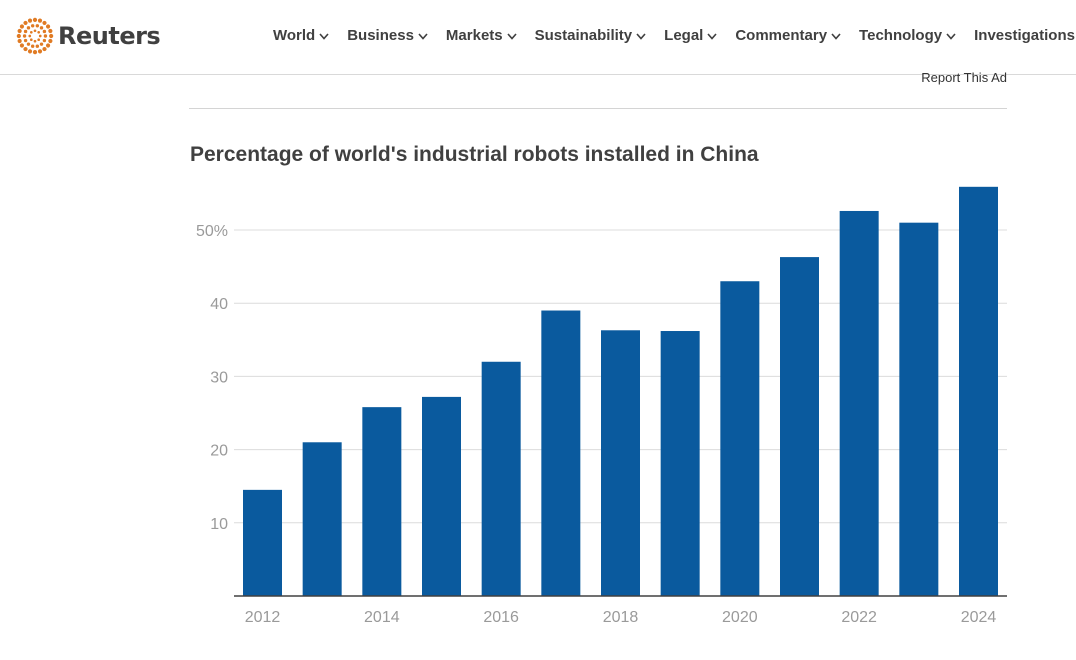  What do you see at coordinates (294, 35) in the screenshot?
I see `nav-item-label: World` at bounding box center [294, 35].